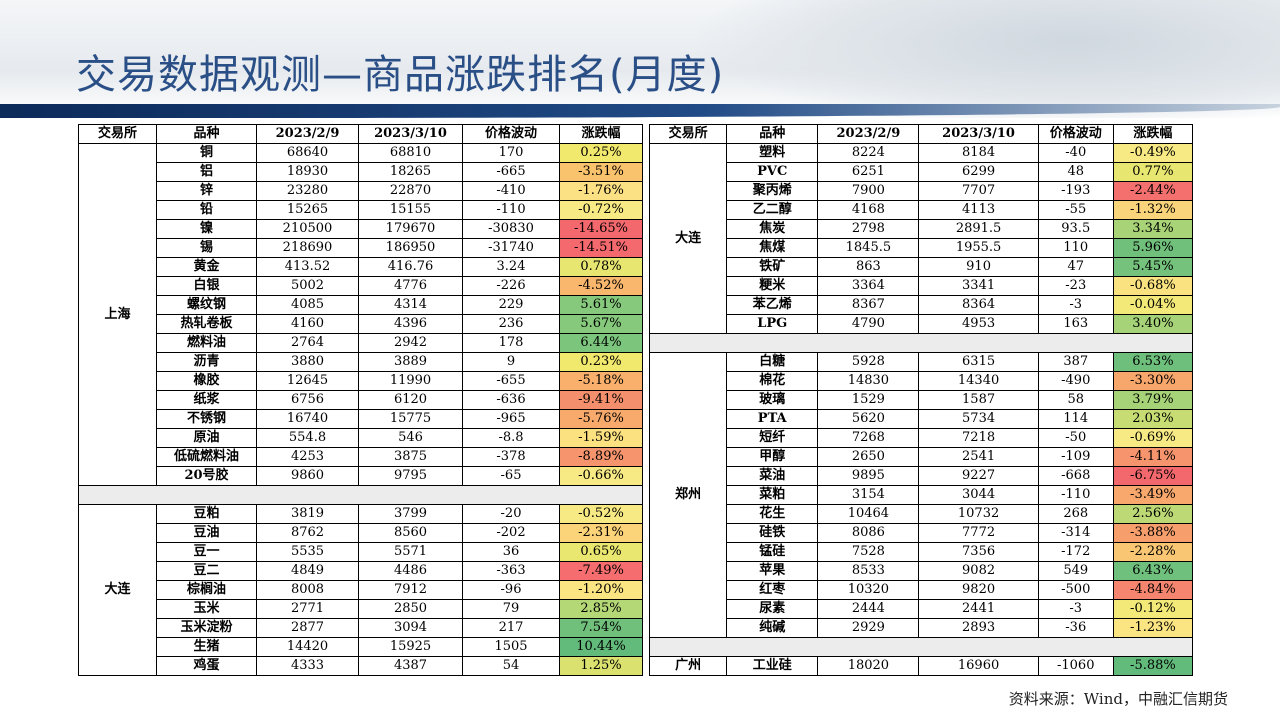 This screenshot has width=1280, height=720. Describe the element at coordinates (410, 552) in the screenshot. I see `price-mar-cell: 5571` at that location.